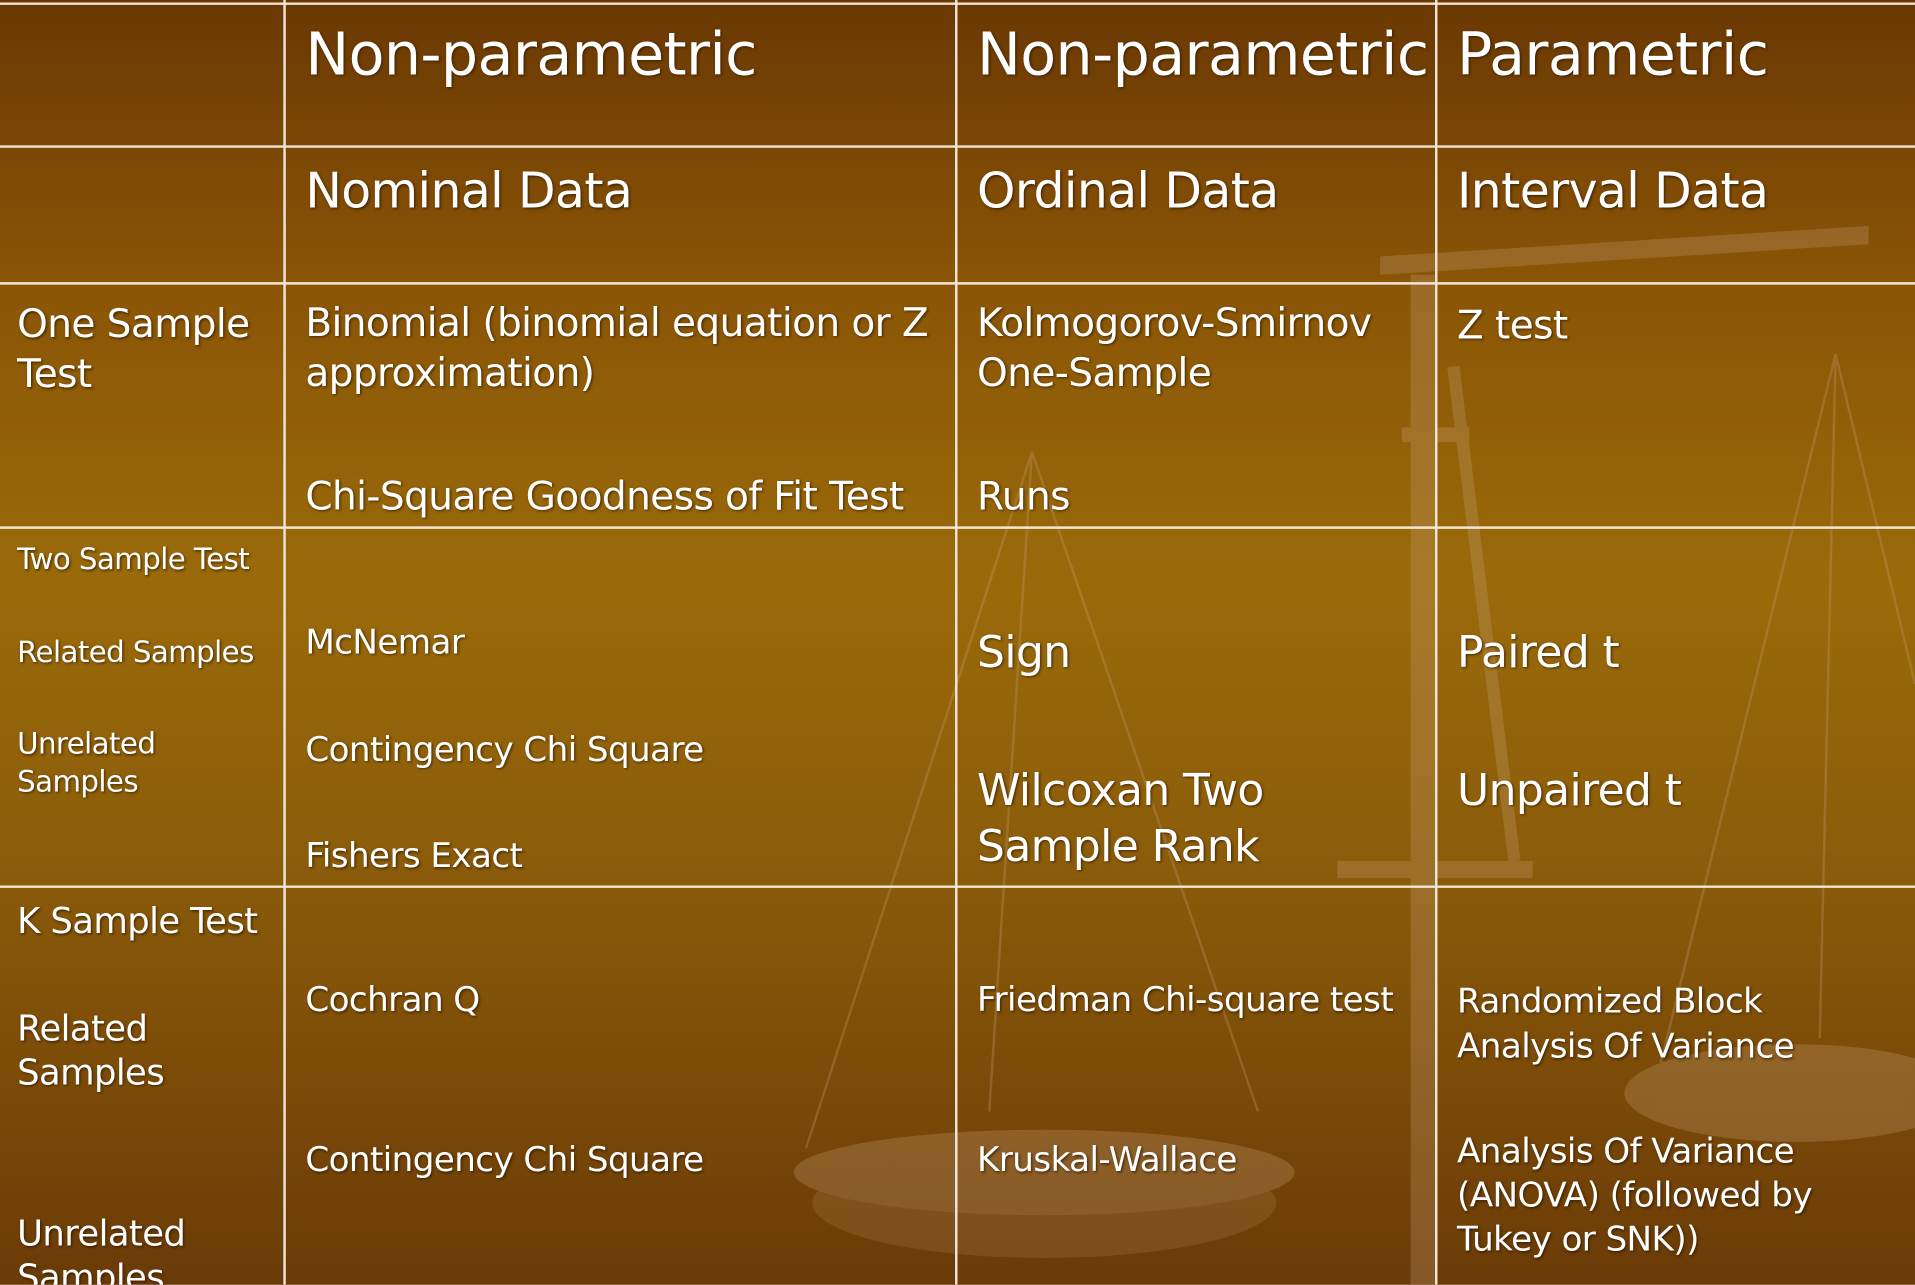 The image size is (1915, 1285). What do you see at coordinates (1512, 324) in the screenshot?
I see `cell-text: Z test` at bounding box center [1512, 324].